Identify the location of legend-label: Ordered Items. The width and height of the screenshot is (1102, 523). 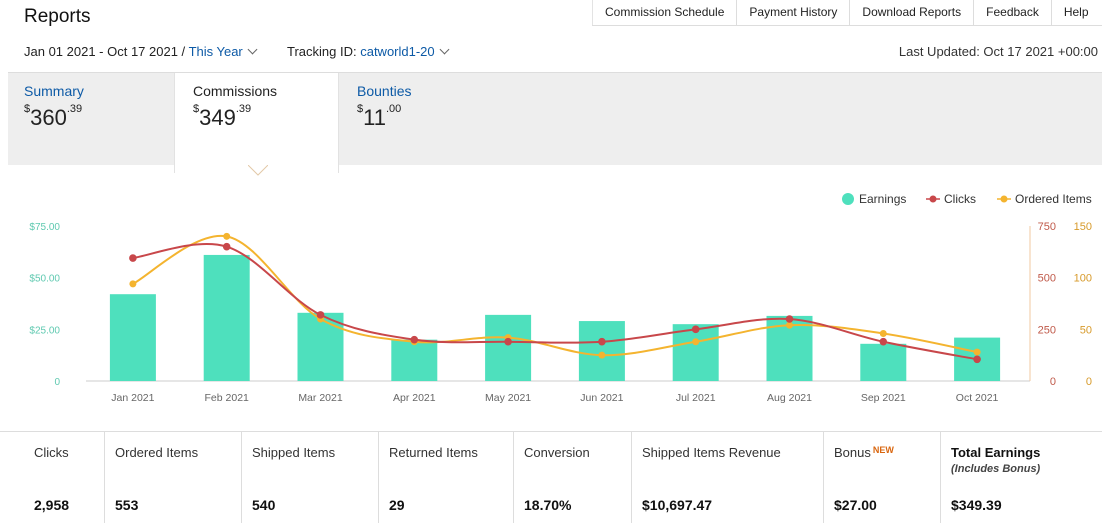
(1053, 199).